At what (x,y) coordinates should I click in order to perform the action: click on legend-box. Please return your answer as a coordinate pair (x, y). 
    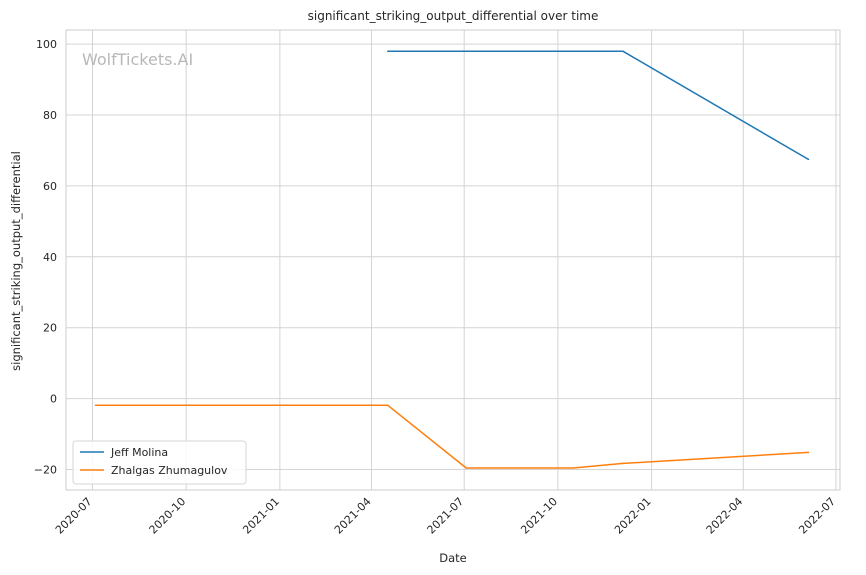
    Looking at the image, I should click on (159, 462).